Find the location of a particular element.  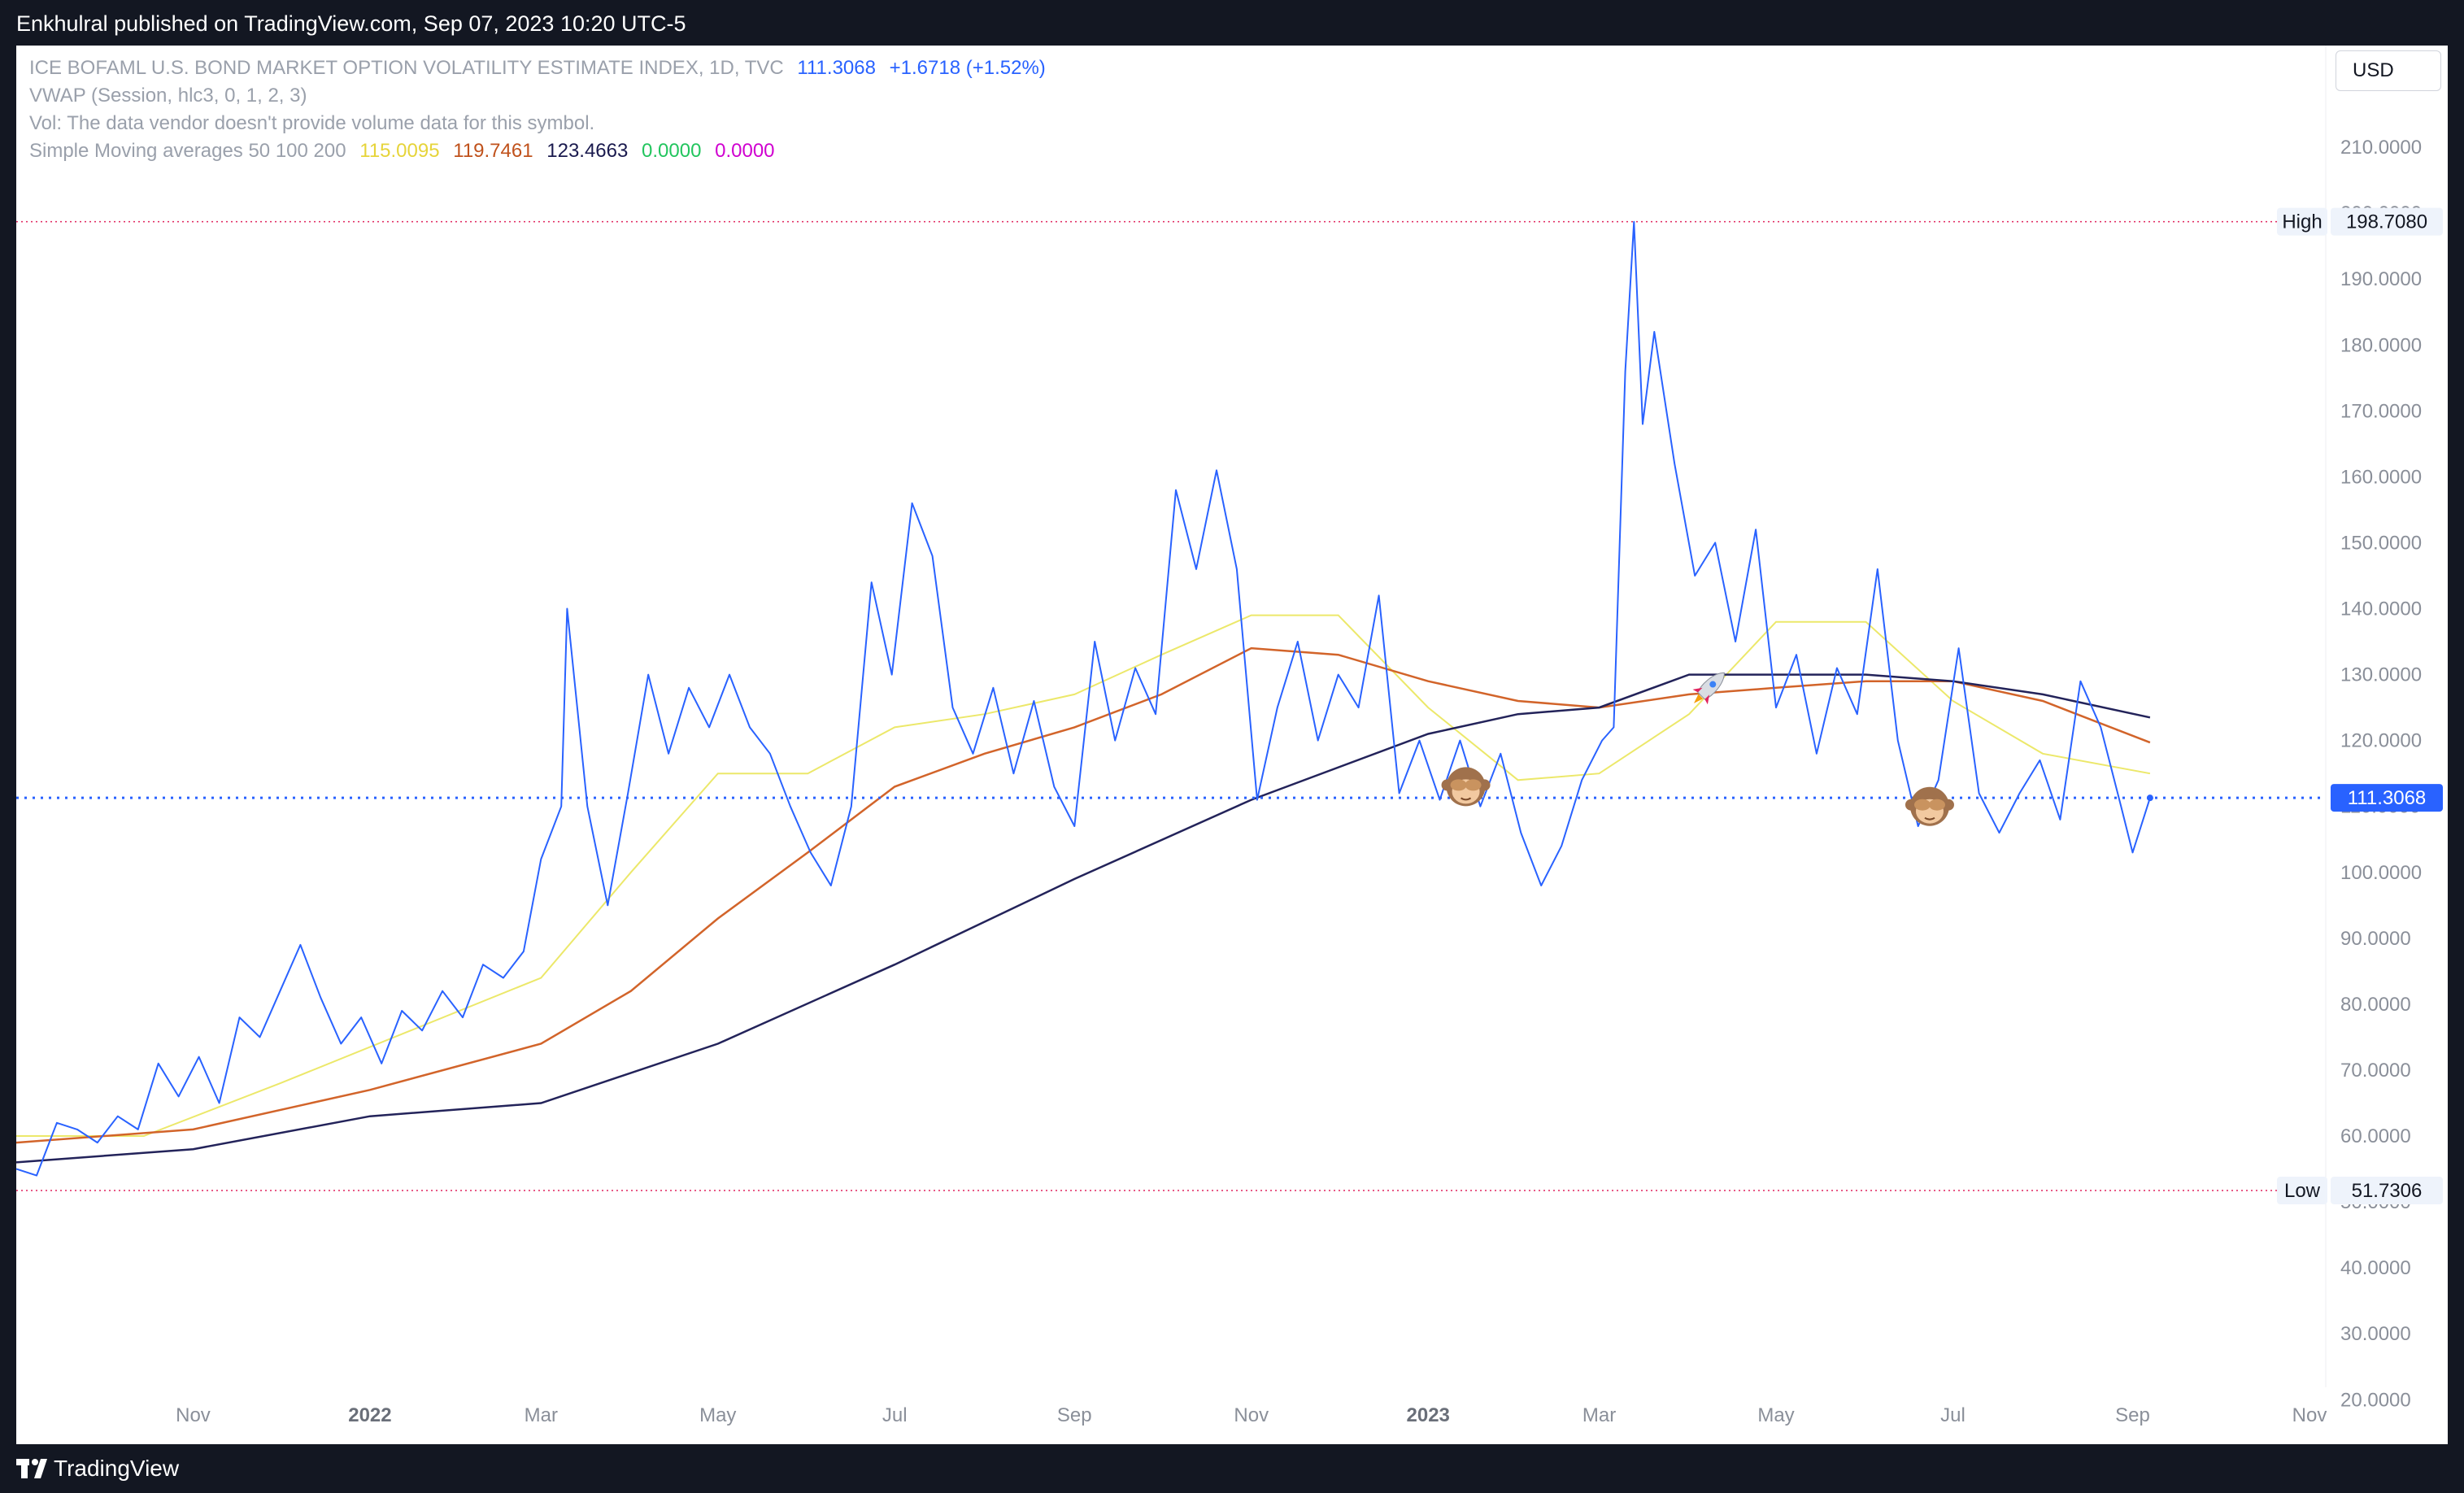

y-tick-label: 170.0000 is located at coordinates (2381, 411).